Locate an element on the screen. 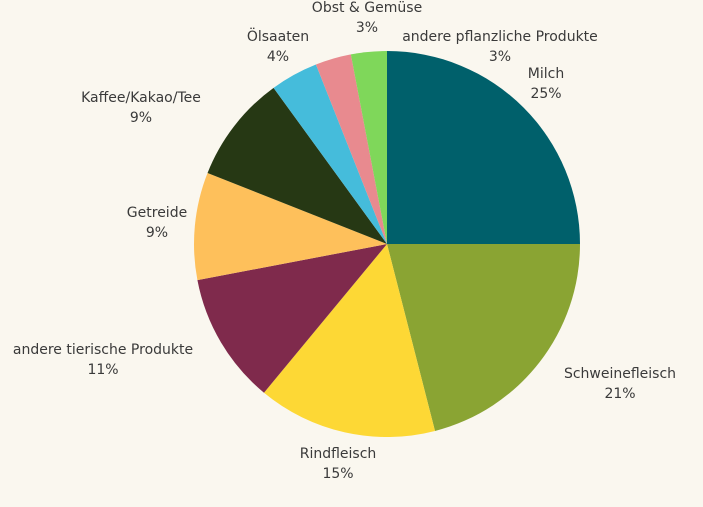 The height and width of the screenshot is (507, 703). slice-value-rindfleisch: 15% is located at coordinates (337, 474).